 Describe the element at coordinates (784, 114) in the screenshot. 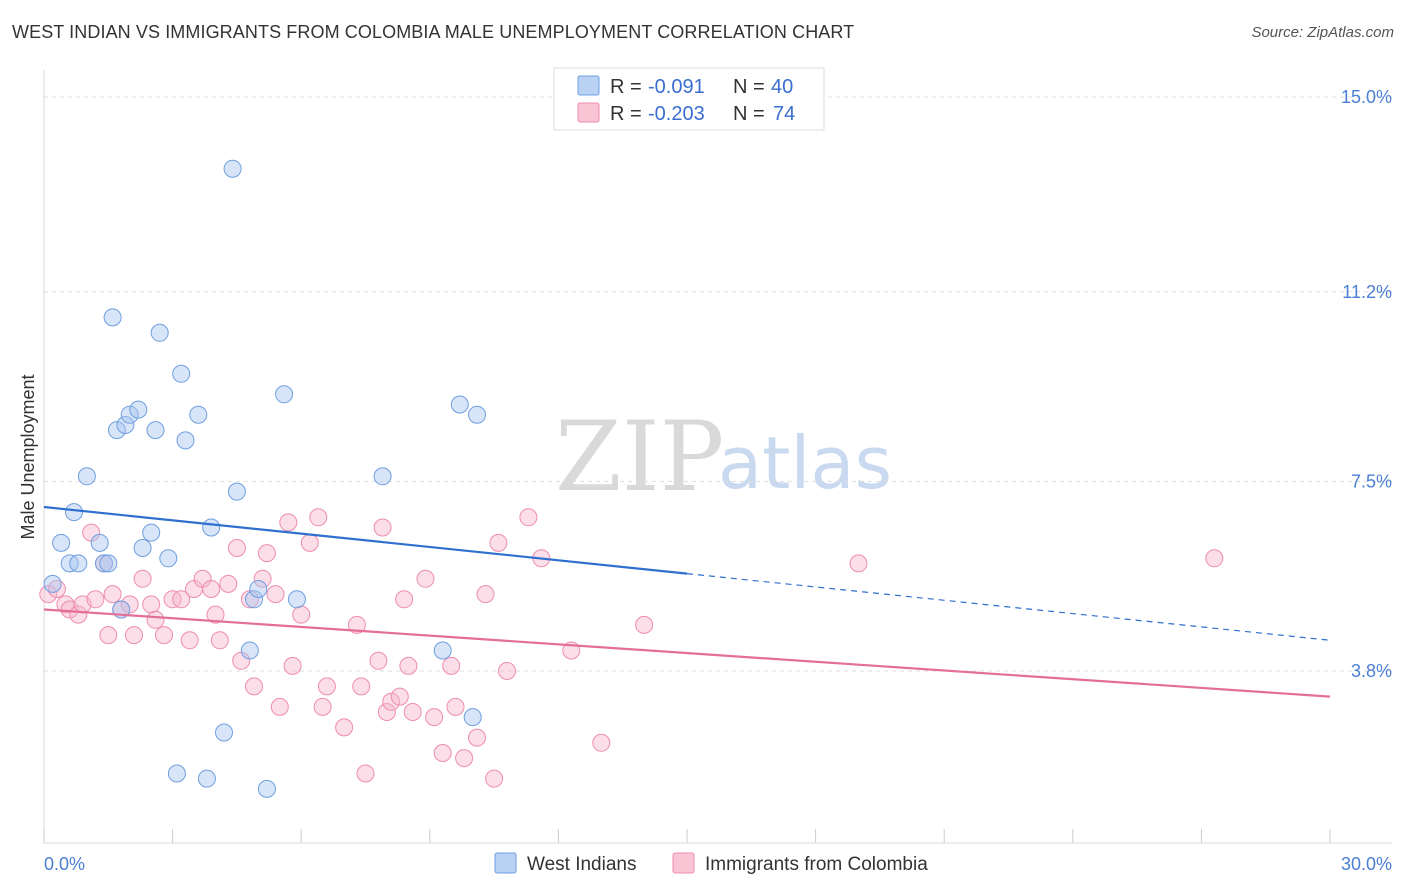

I see `legend-n-value-colombia: 74` at that location.